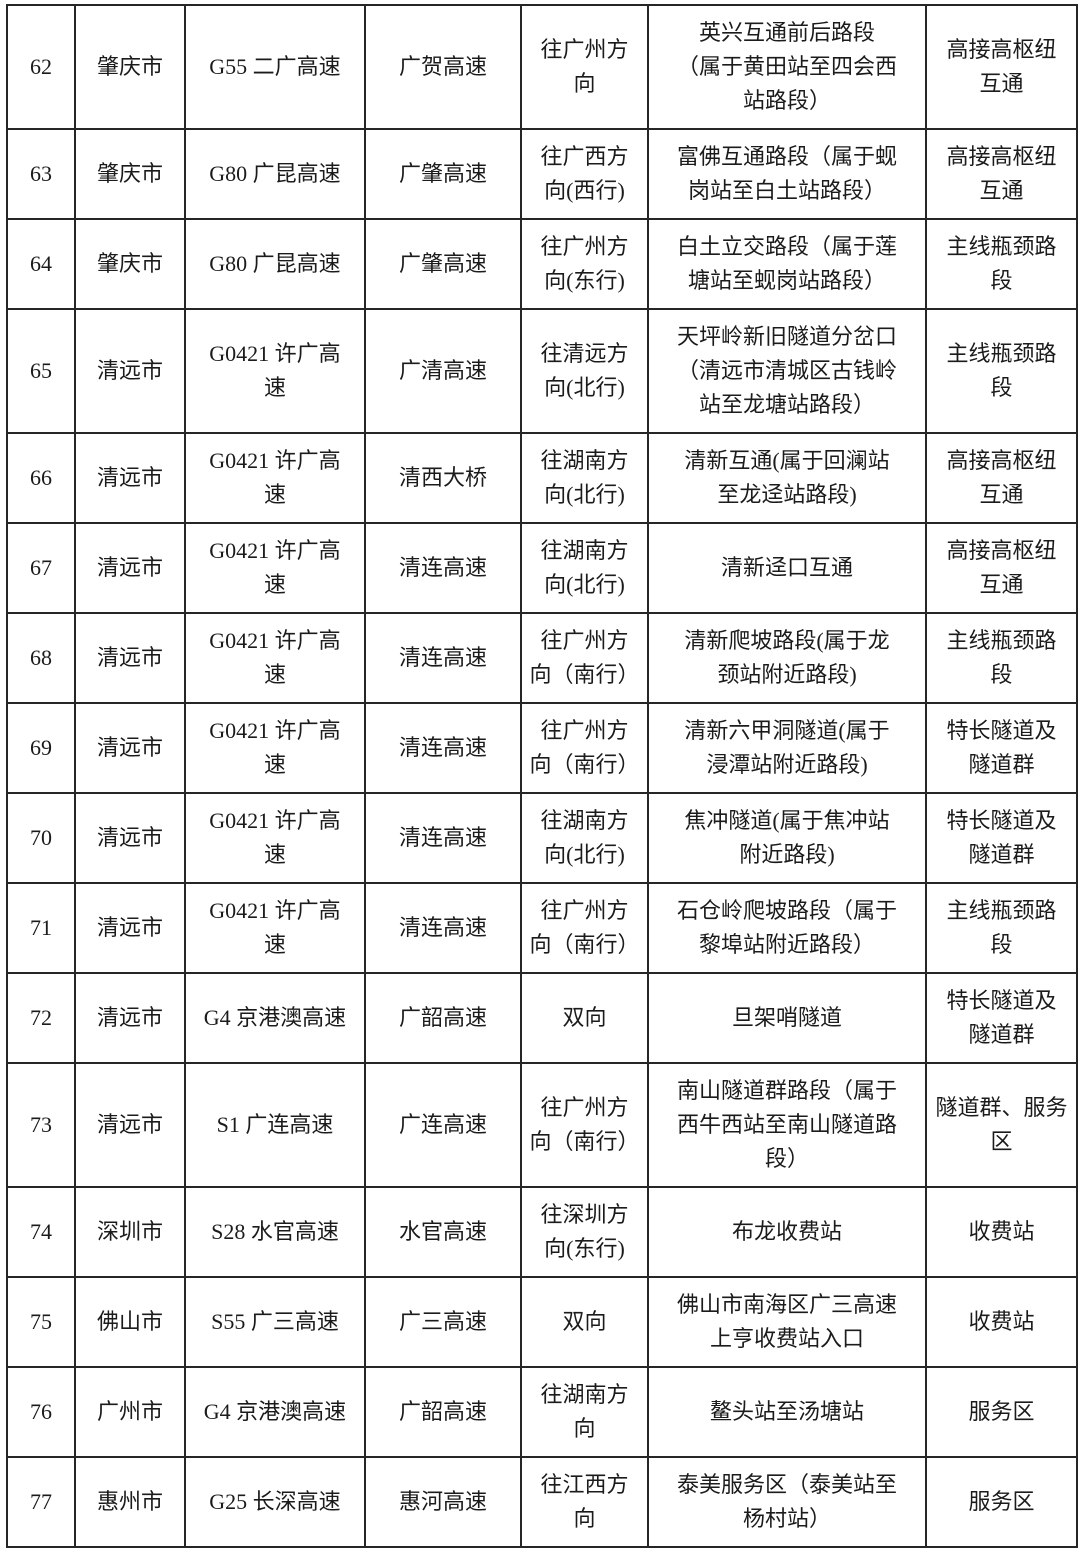  What do you see at coordinates (787, 748) in the screenshot?
I see `cell-location: 清新六甲洞隧道(属于 浸潭站附近路段)` at bounding box center [787, 748].